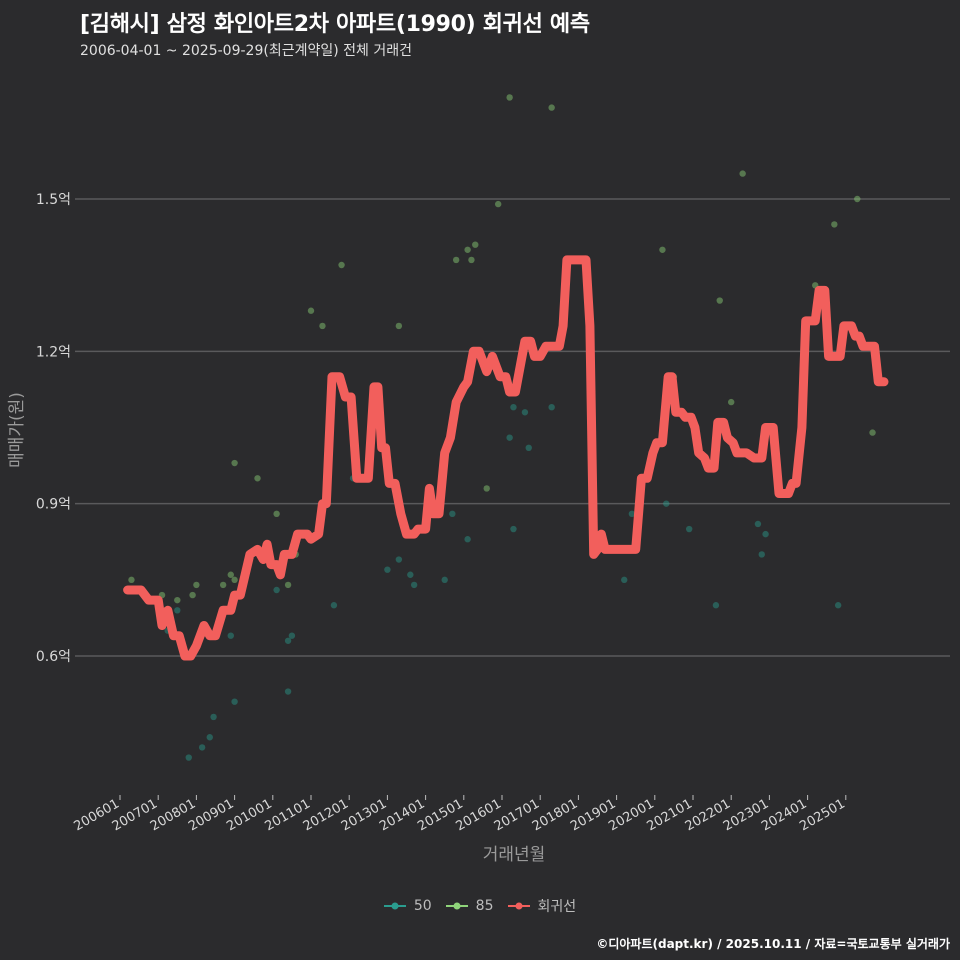 The image size is (960, 960). I want to click on y-tick-label: 0.9억, so click(53, 505).